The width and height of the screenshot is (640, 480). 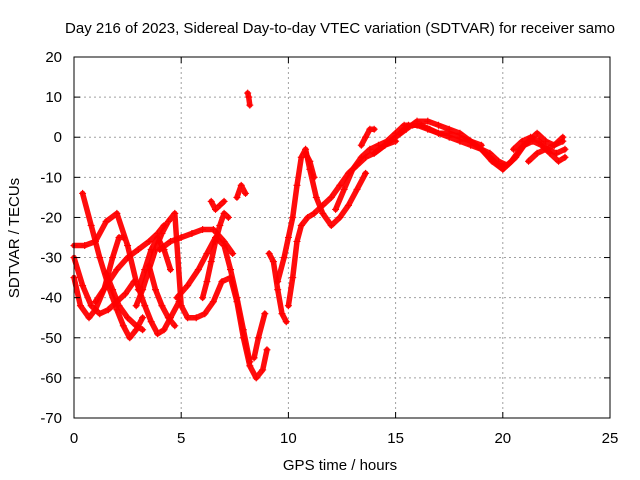 What do you see at coordinates (51, 217) in the screenshot?
I see `y-tick-label: -20` at bounding box center [51, 217].